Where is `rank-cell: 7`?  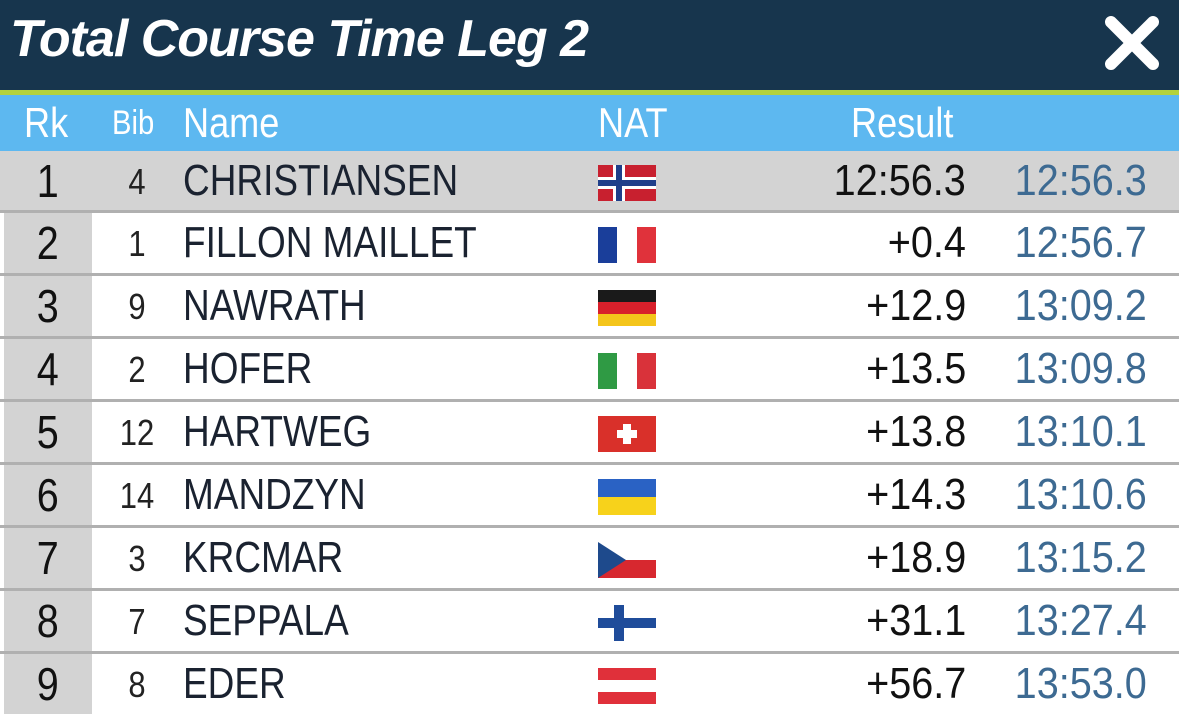 rank-cell: 7 is located at coordinates (48, 558).